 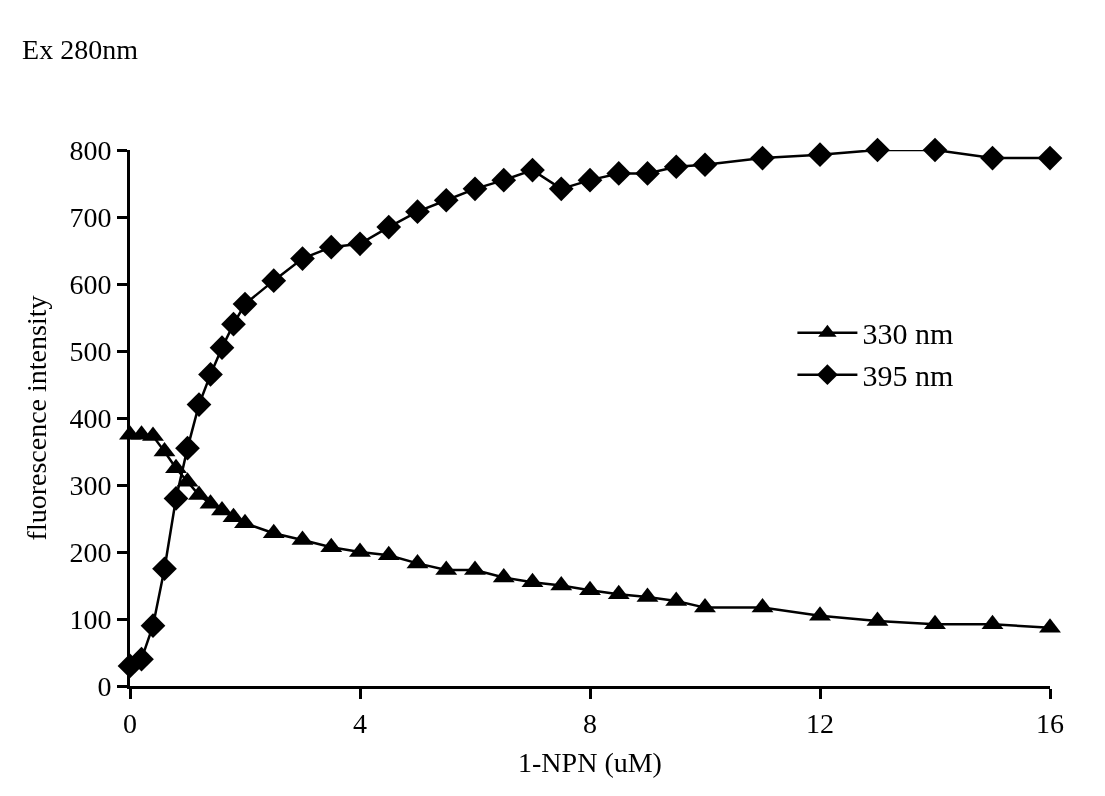 I want to click on y-tick-label: 600, so click(x=90, y=284).